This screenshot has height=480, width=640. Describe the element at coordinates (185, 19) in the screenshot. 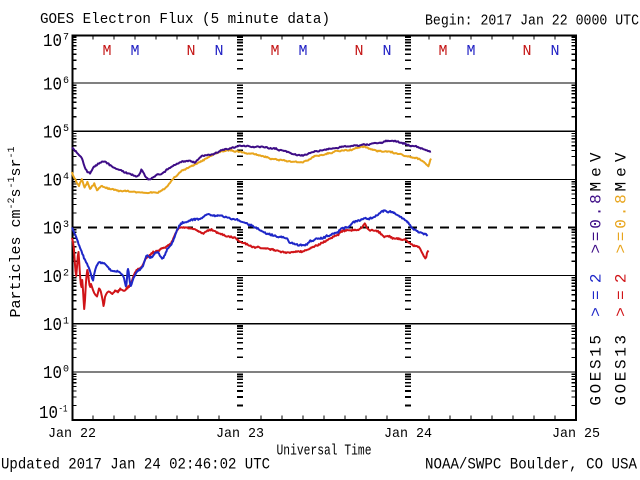

I see `svg-text:GOES Electron Flux (5 minute d: GOES Electron Flux (5 minute data)` at that location.